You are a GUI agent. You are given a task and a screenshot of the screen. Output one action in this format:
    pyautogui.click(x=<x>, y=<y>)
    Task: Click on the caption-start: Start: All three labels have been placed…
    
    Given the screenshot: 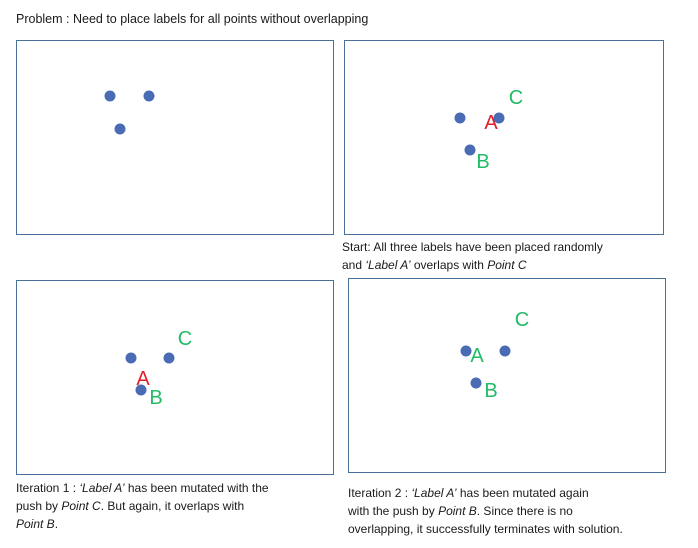 What is the action you would take?
    pyautogui.click(x=472, y=256)
    